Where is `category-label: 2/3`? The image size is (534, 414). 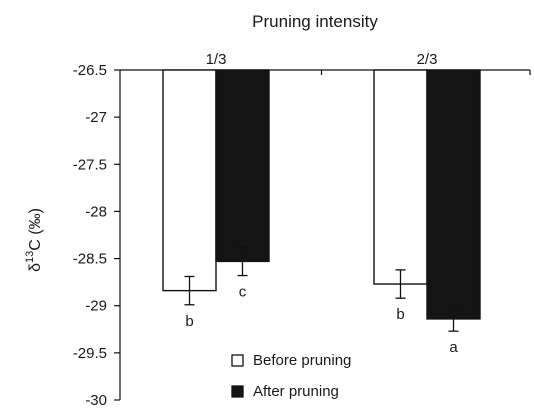 category-label: 2/3 is located at coordinates (427, 59).